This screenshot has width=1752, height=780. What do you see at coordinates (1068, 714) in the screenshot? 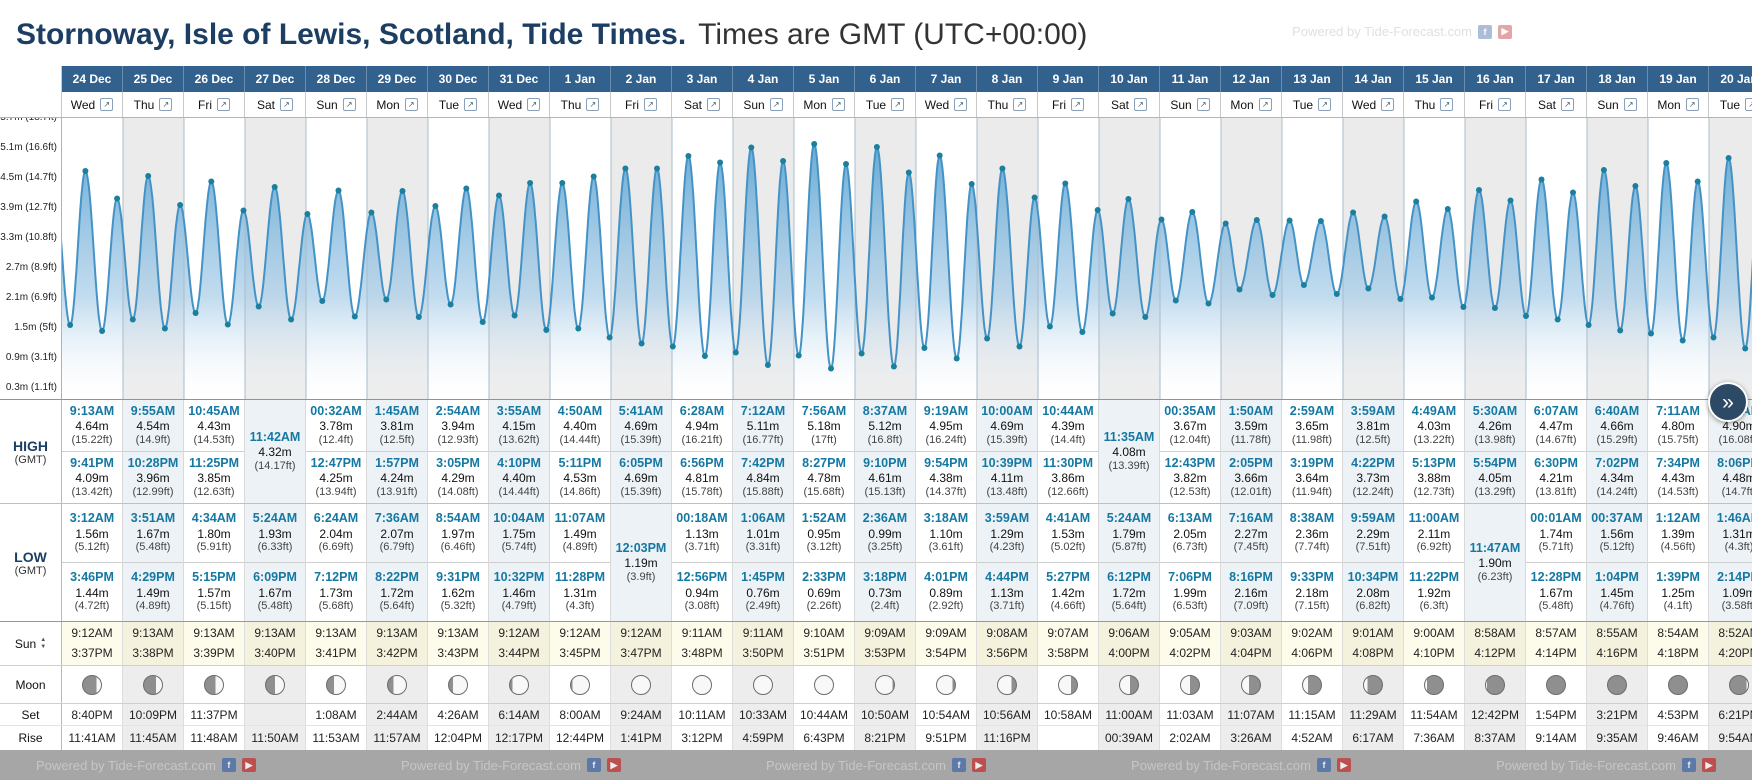
I see `moonset-time-cell: 10:58AM` at bounding box center [1068, 714].